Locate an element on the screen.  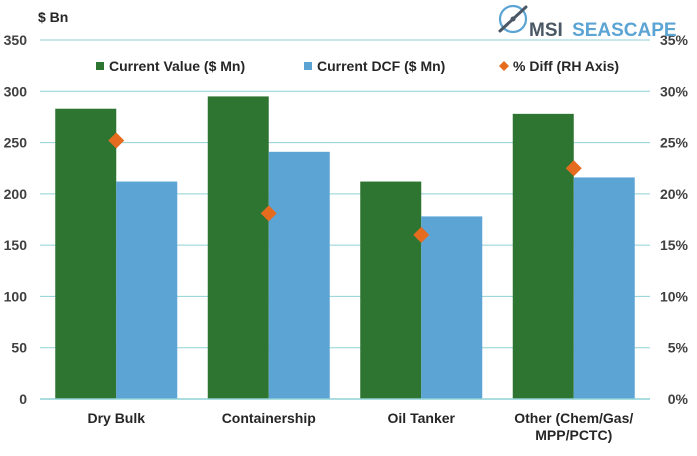
y-tick-label: 0 is located at coordinates (23, 399).